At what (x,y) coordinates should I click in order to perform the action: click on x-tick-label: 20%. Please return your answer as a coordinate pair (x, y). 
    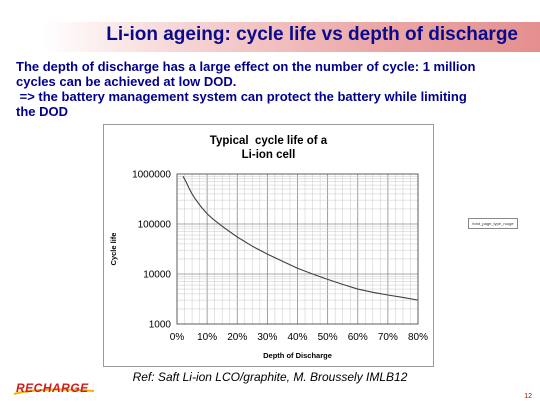
    Looking at the image, I should click on (237, 337).